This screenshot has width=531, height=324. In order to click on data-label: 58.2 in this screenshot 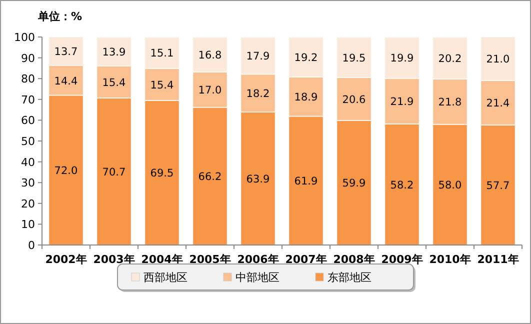, I will do `click(402, 185)`.